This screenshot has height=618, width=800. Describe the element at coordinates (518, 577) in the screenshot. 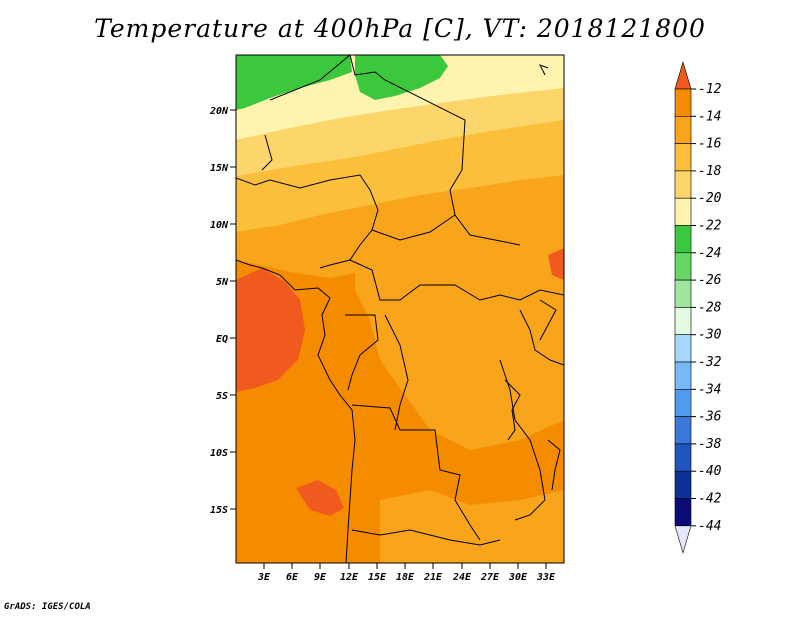

I see `lon-label: 30E` at that location.